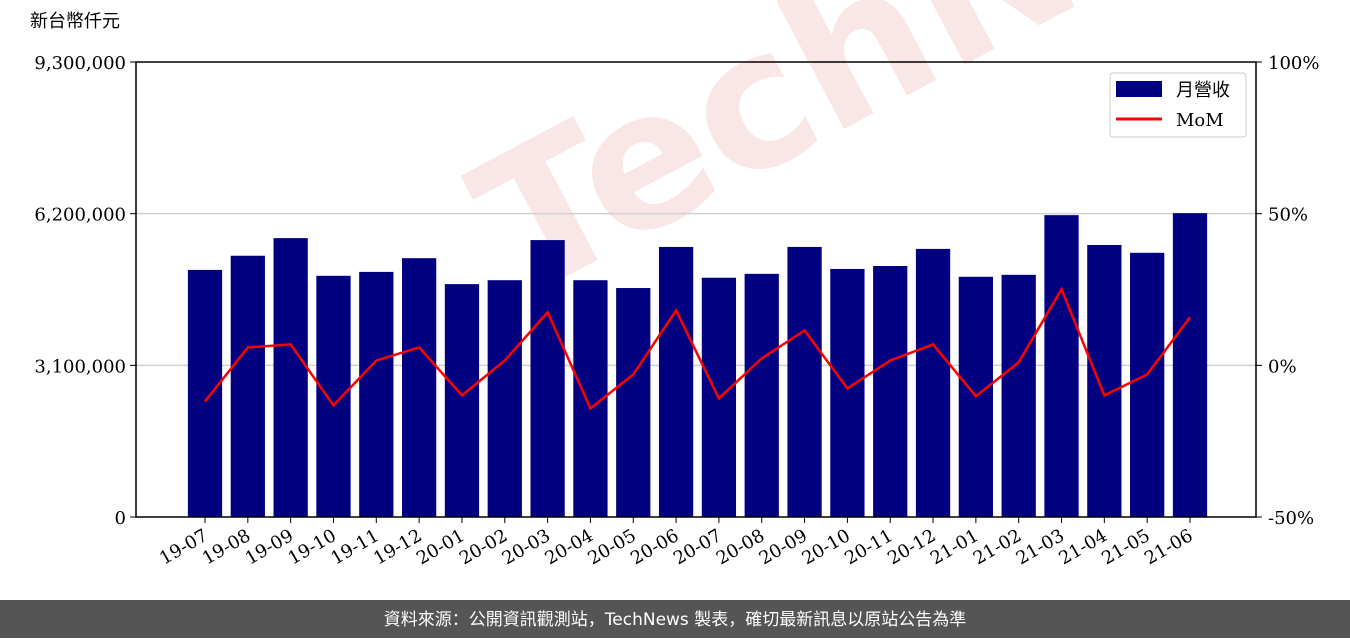 The image size is (1350, 642). Describe the element at coordinates (1293, 63) in the screenshot. I see `y2-tick-label: 100%` at that location.